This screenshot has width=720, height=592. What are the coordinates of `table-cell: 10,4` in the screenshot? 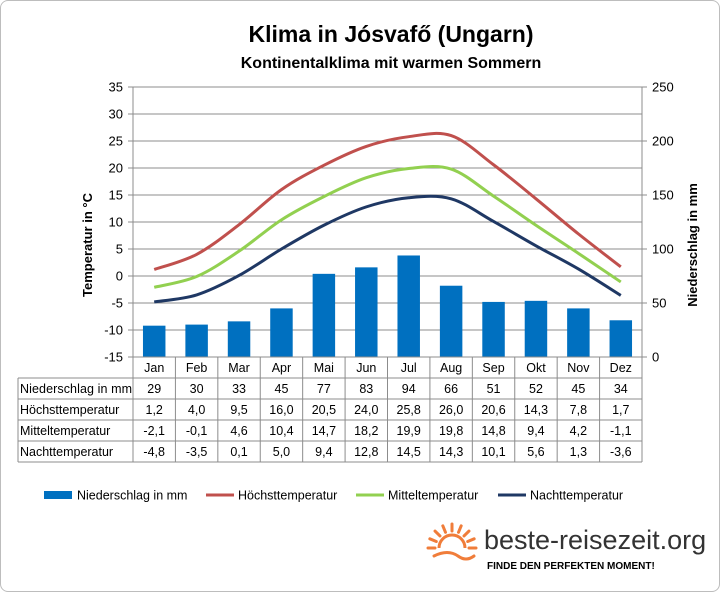 It's located at (281, 431).